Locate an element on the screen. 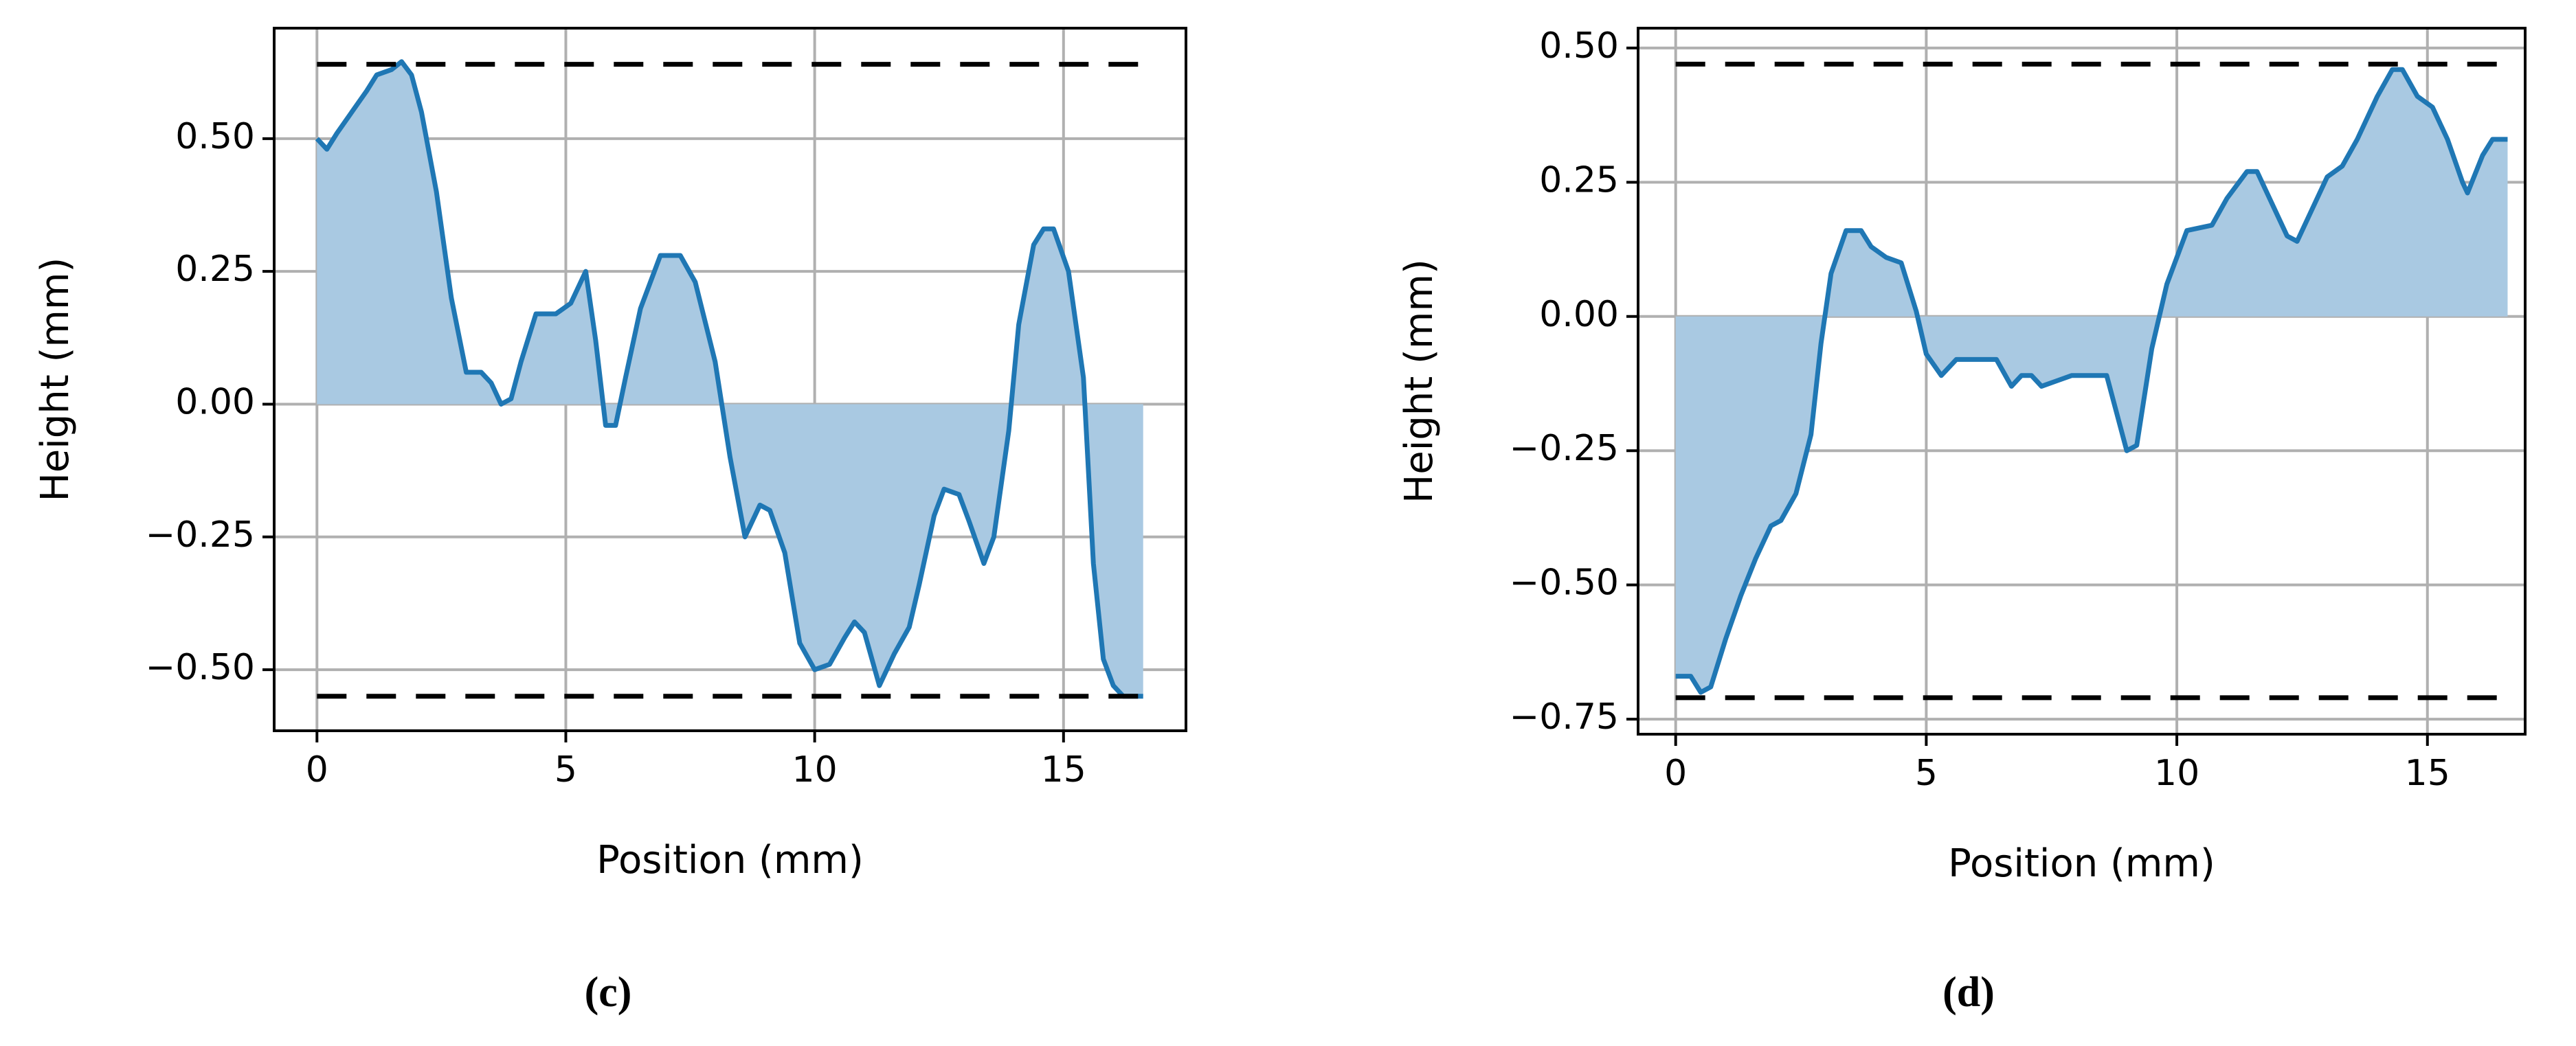  caption: (c) is located at coordinates (608, 992).